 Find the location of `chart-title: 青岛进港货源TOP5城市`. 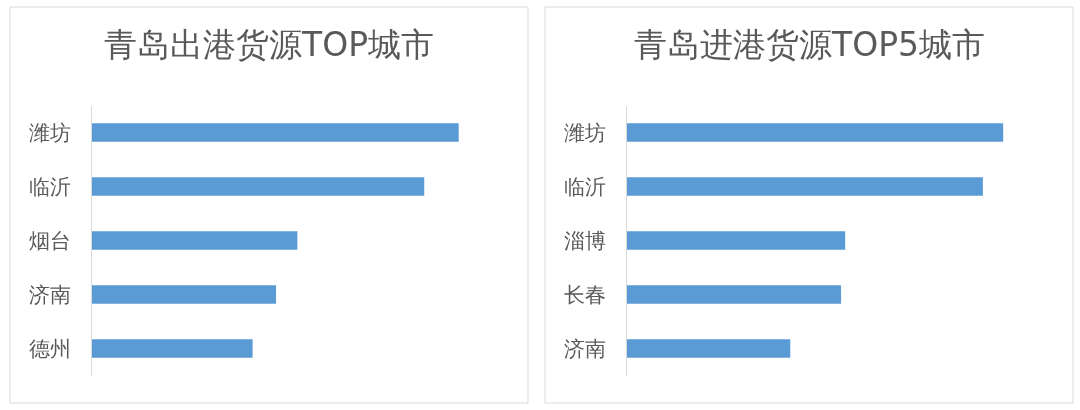

chart-title: 青岛进港货源TOP5城市 is located at coordinates (810, 44).